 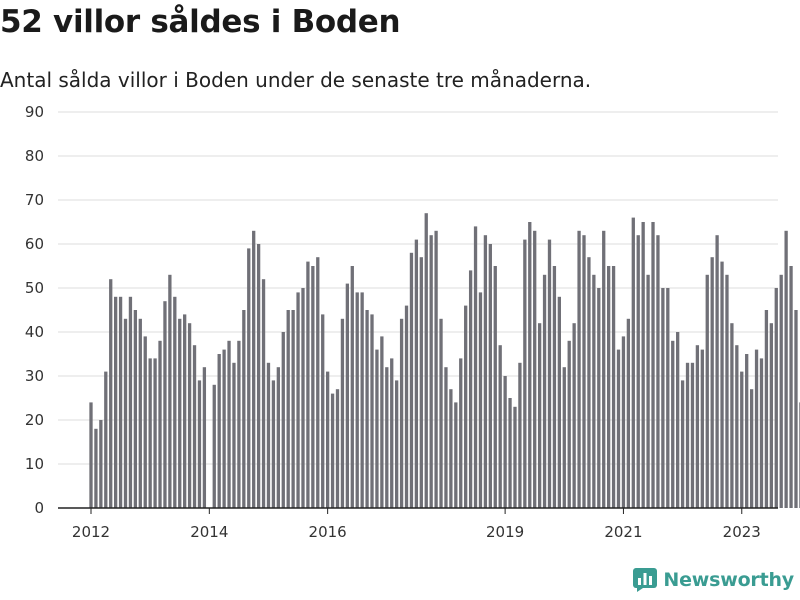 What do you see at coordinates (39, 508) in the screenshot?
I see `y-tick-label: 0` at bounding box center [39, 508].